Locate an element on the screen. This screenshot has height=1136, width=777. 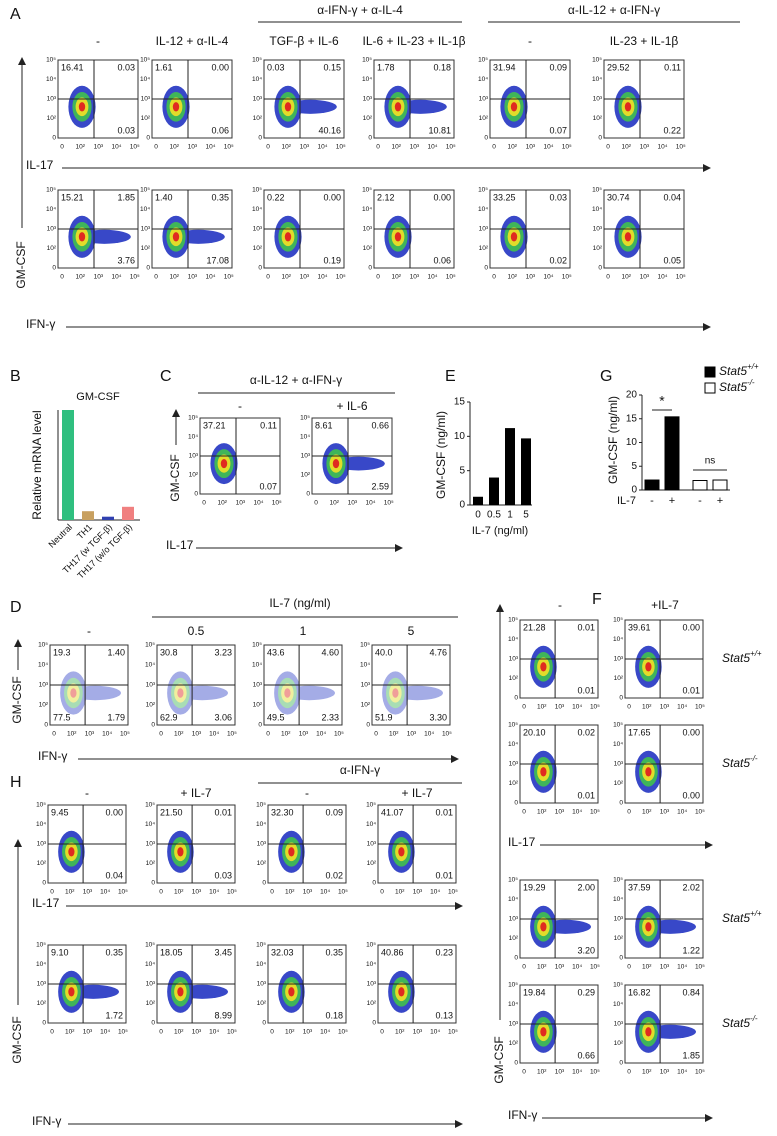
group-header: α-IL-12 + α-IFN-γ is located at coordinates (296, 380).